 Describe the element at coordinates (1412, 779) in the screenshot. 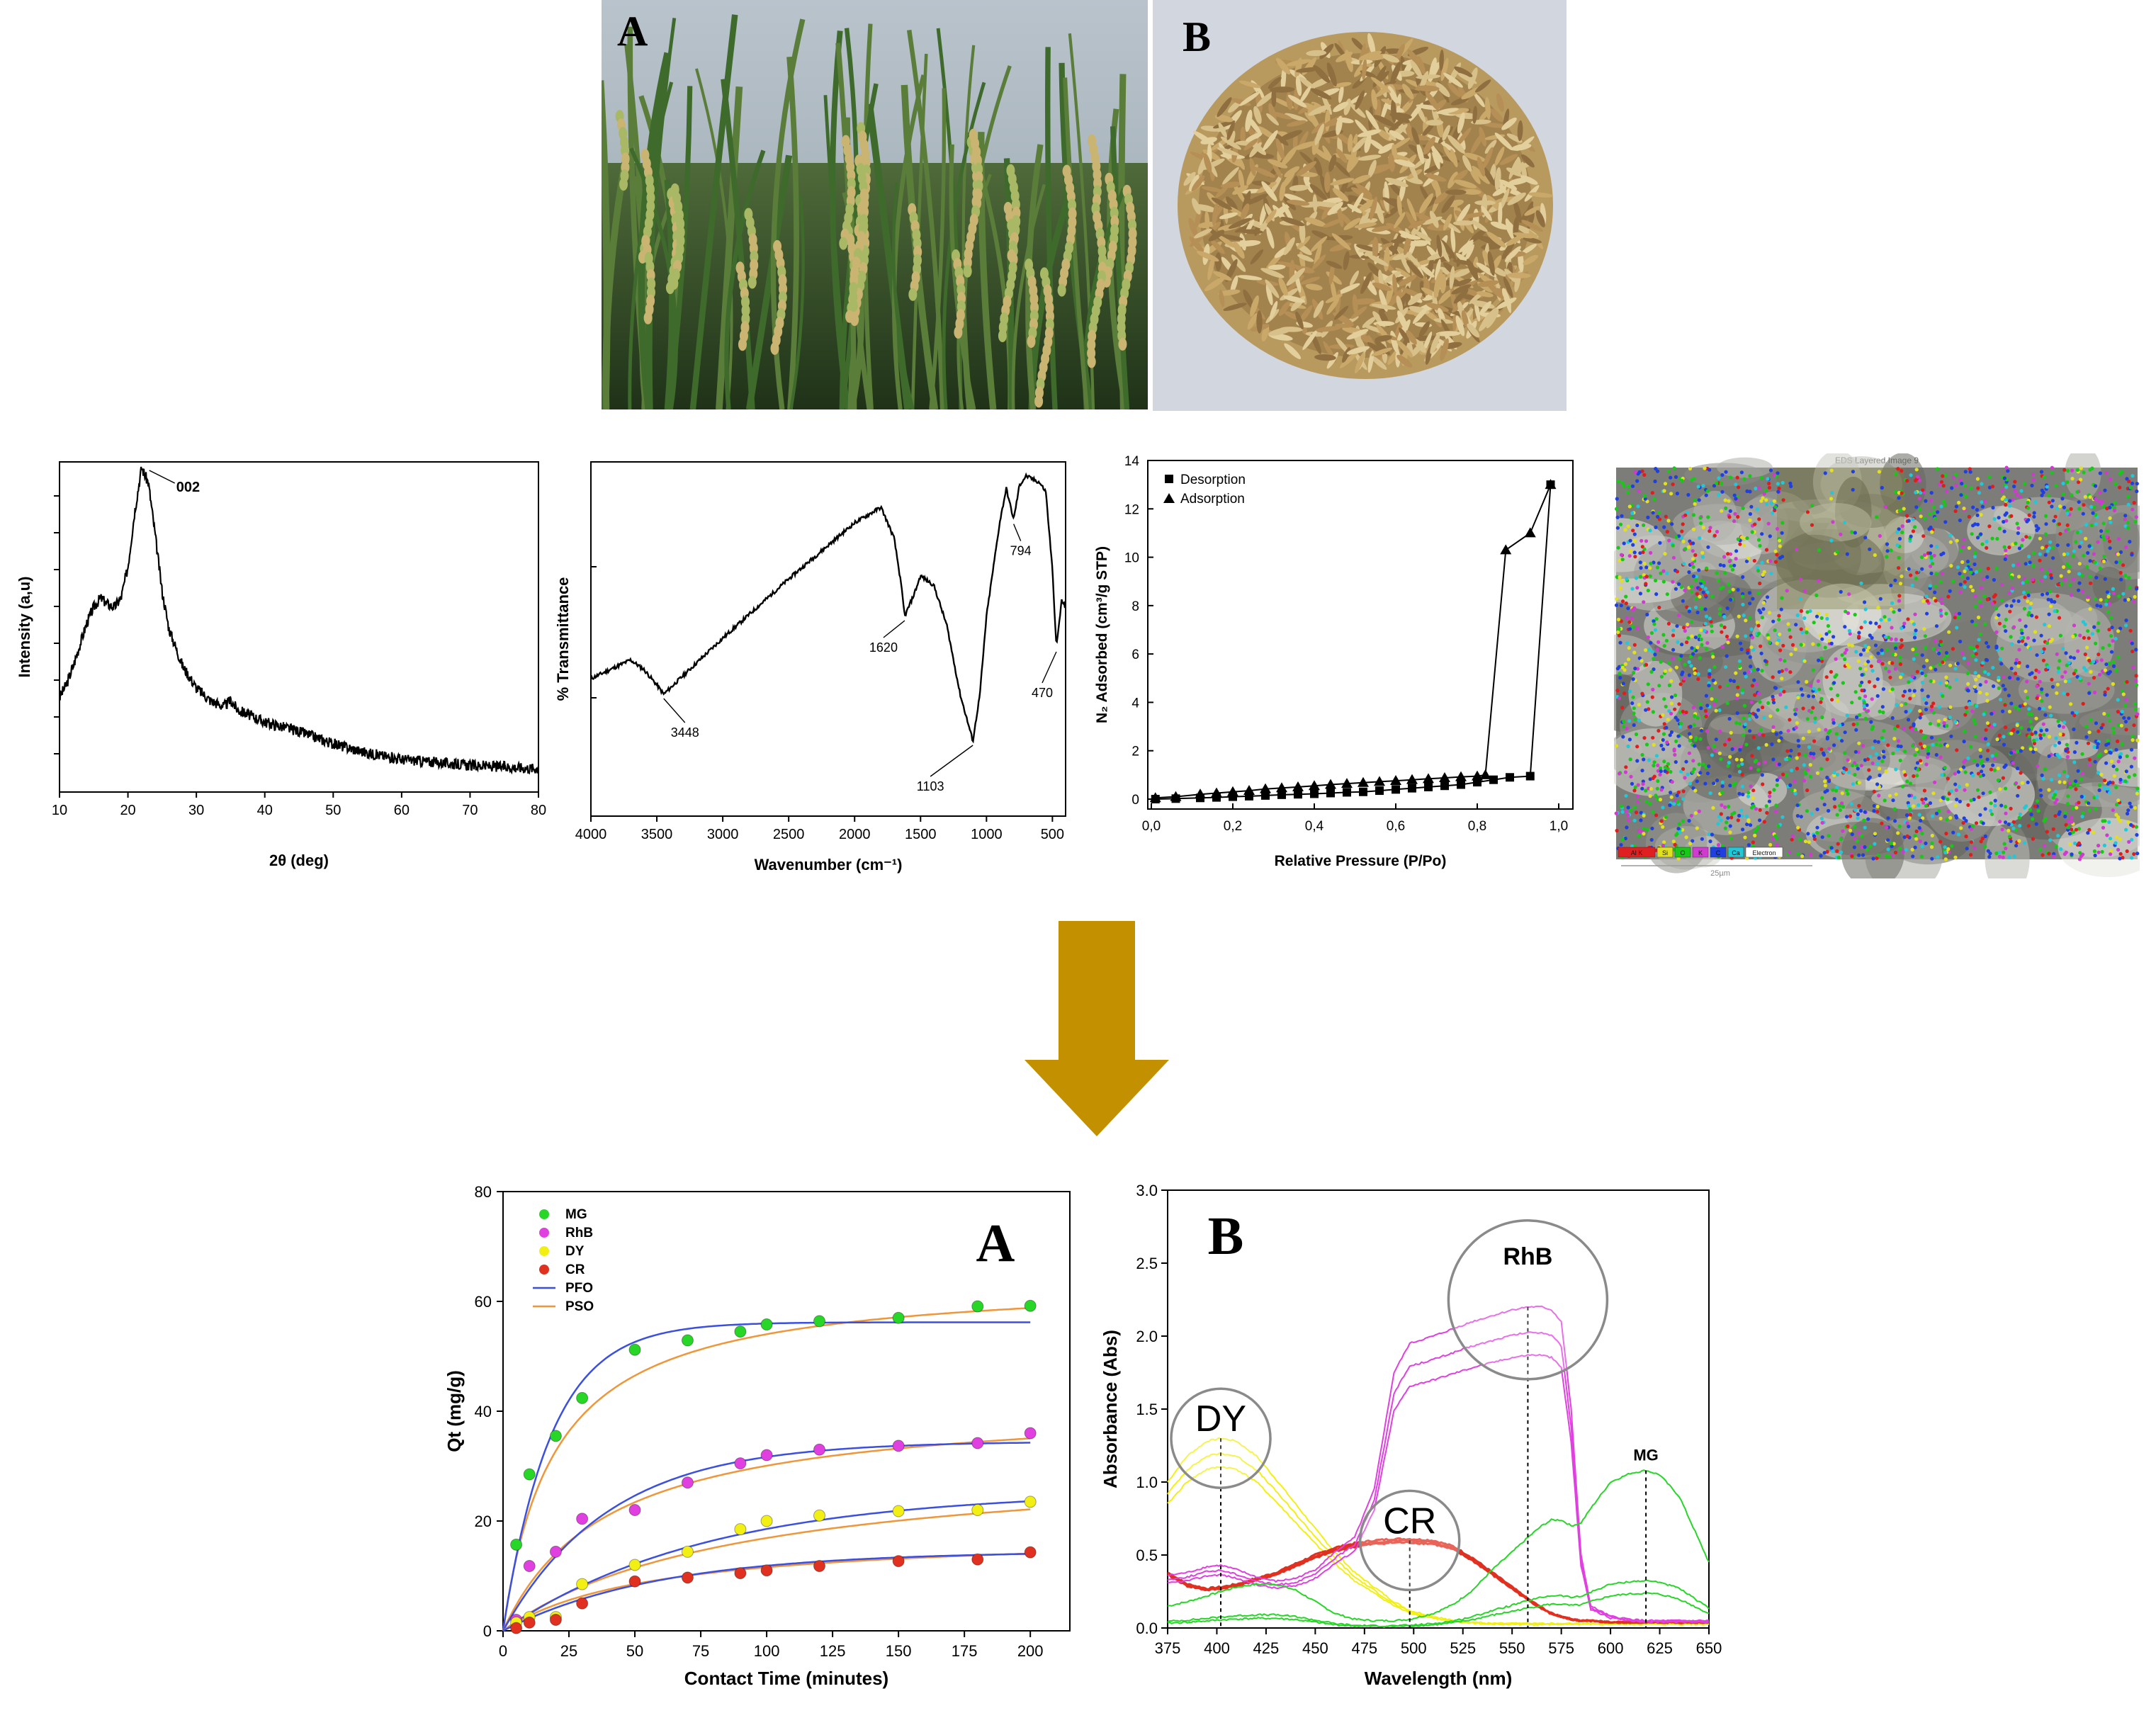

I see `bet-adsorption-point` at that location.